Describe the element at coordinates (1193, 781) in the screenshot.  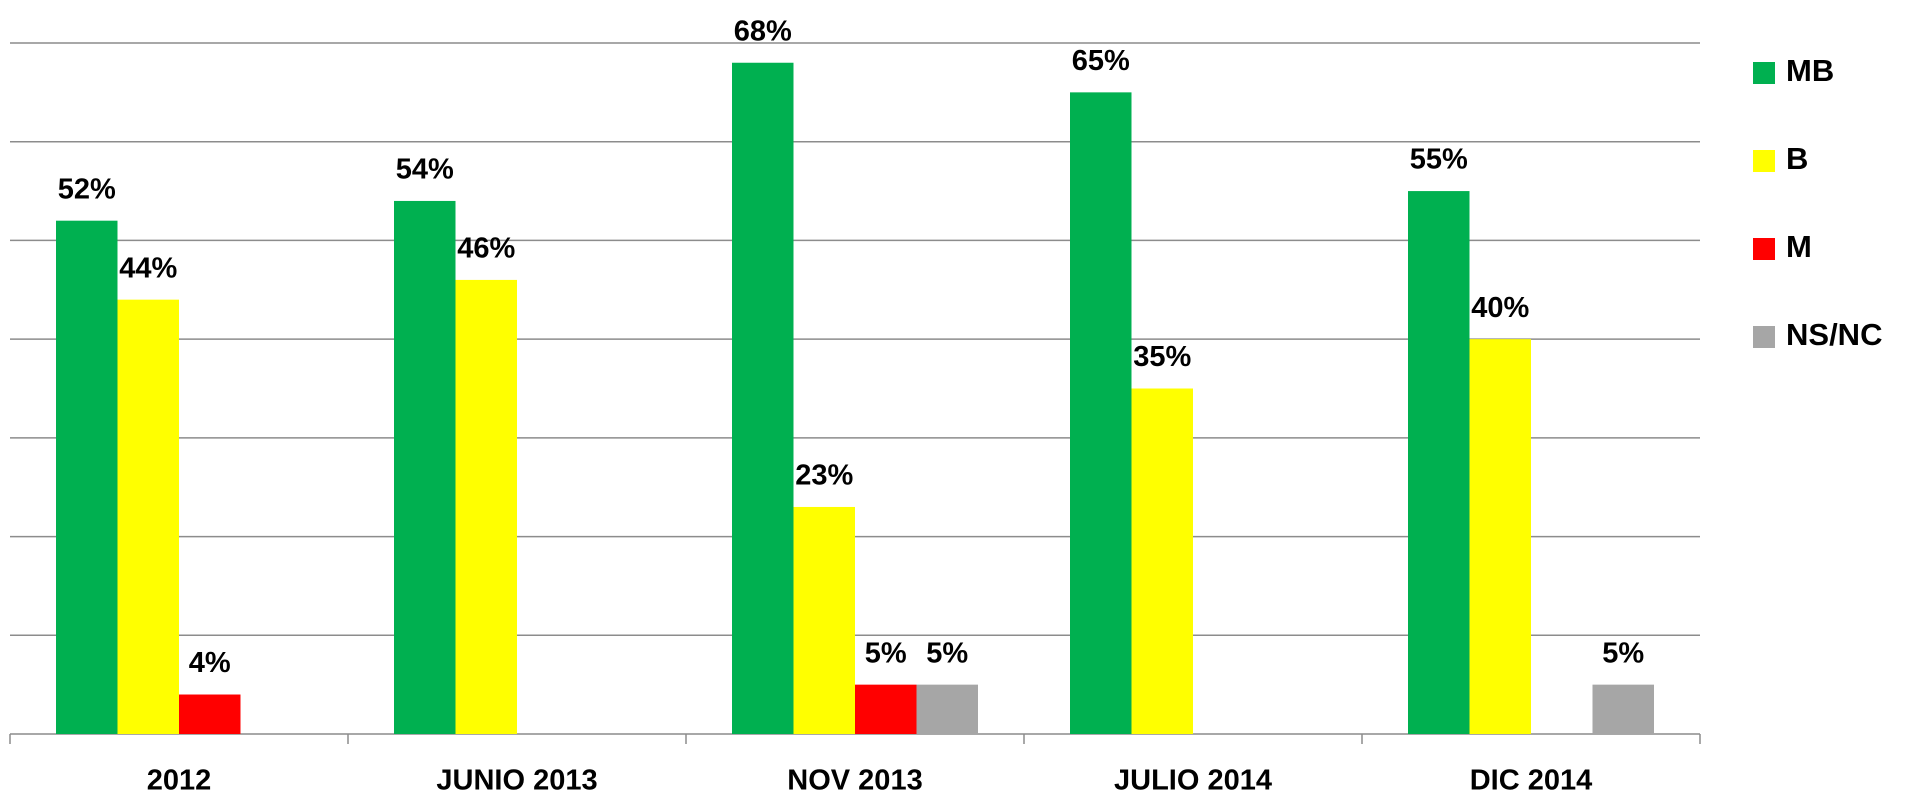
I see `x-tick-label: JULIO 2014` at that location.